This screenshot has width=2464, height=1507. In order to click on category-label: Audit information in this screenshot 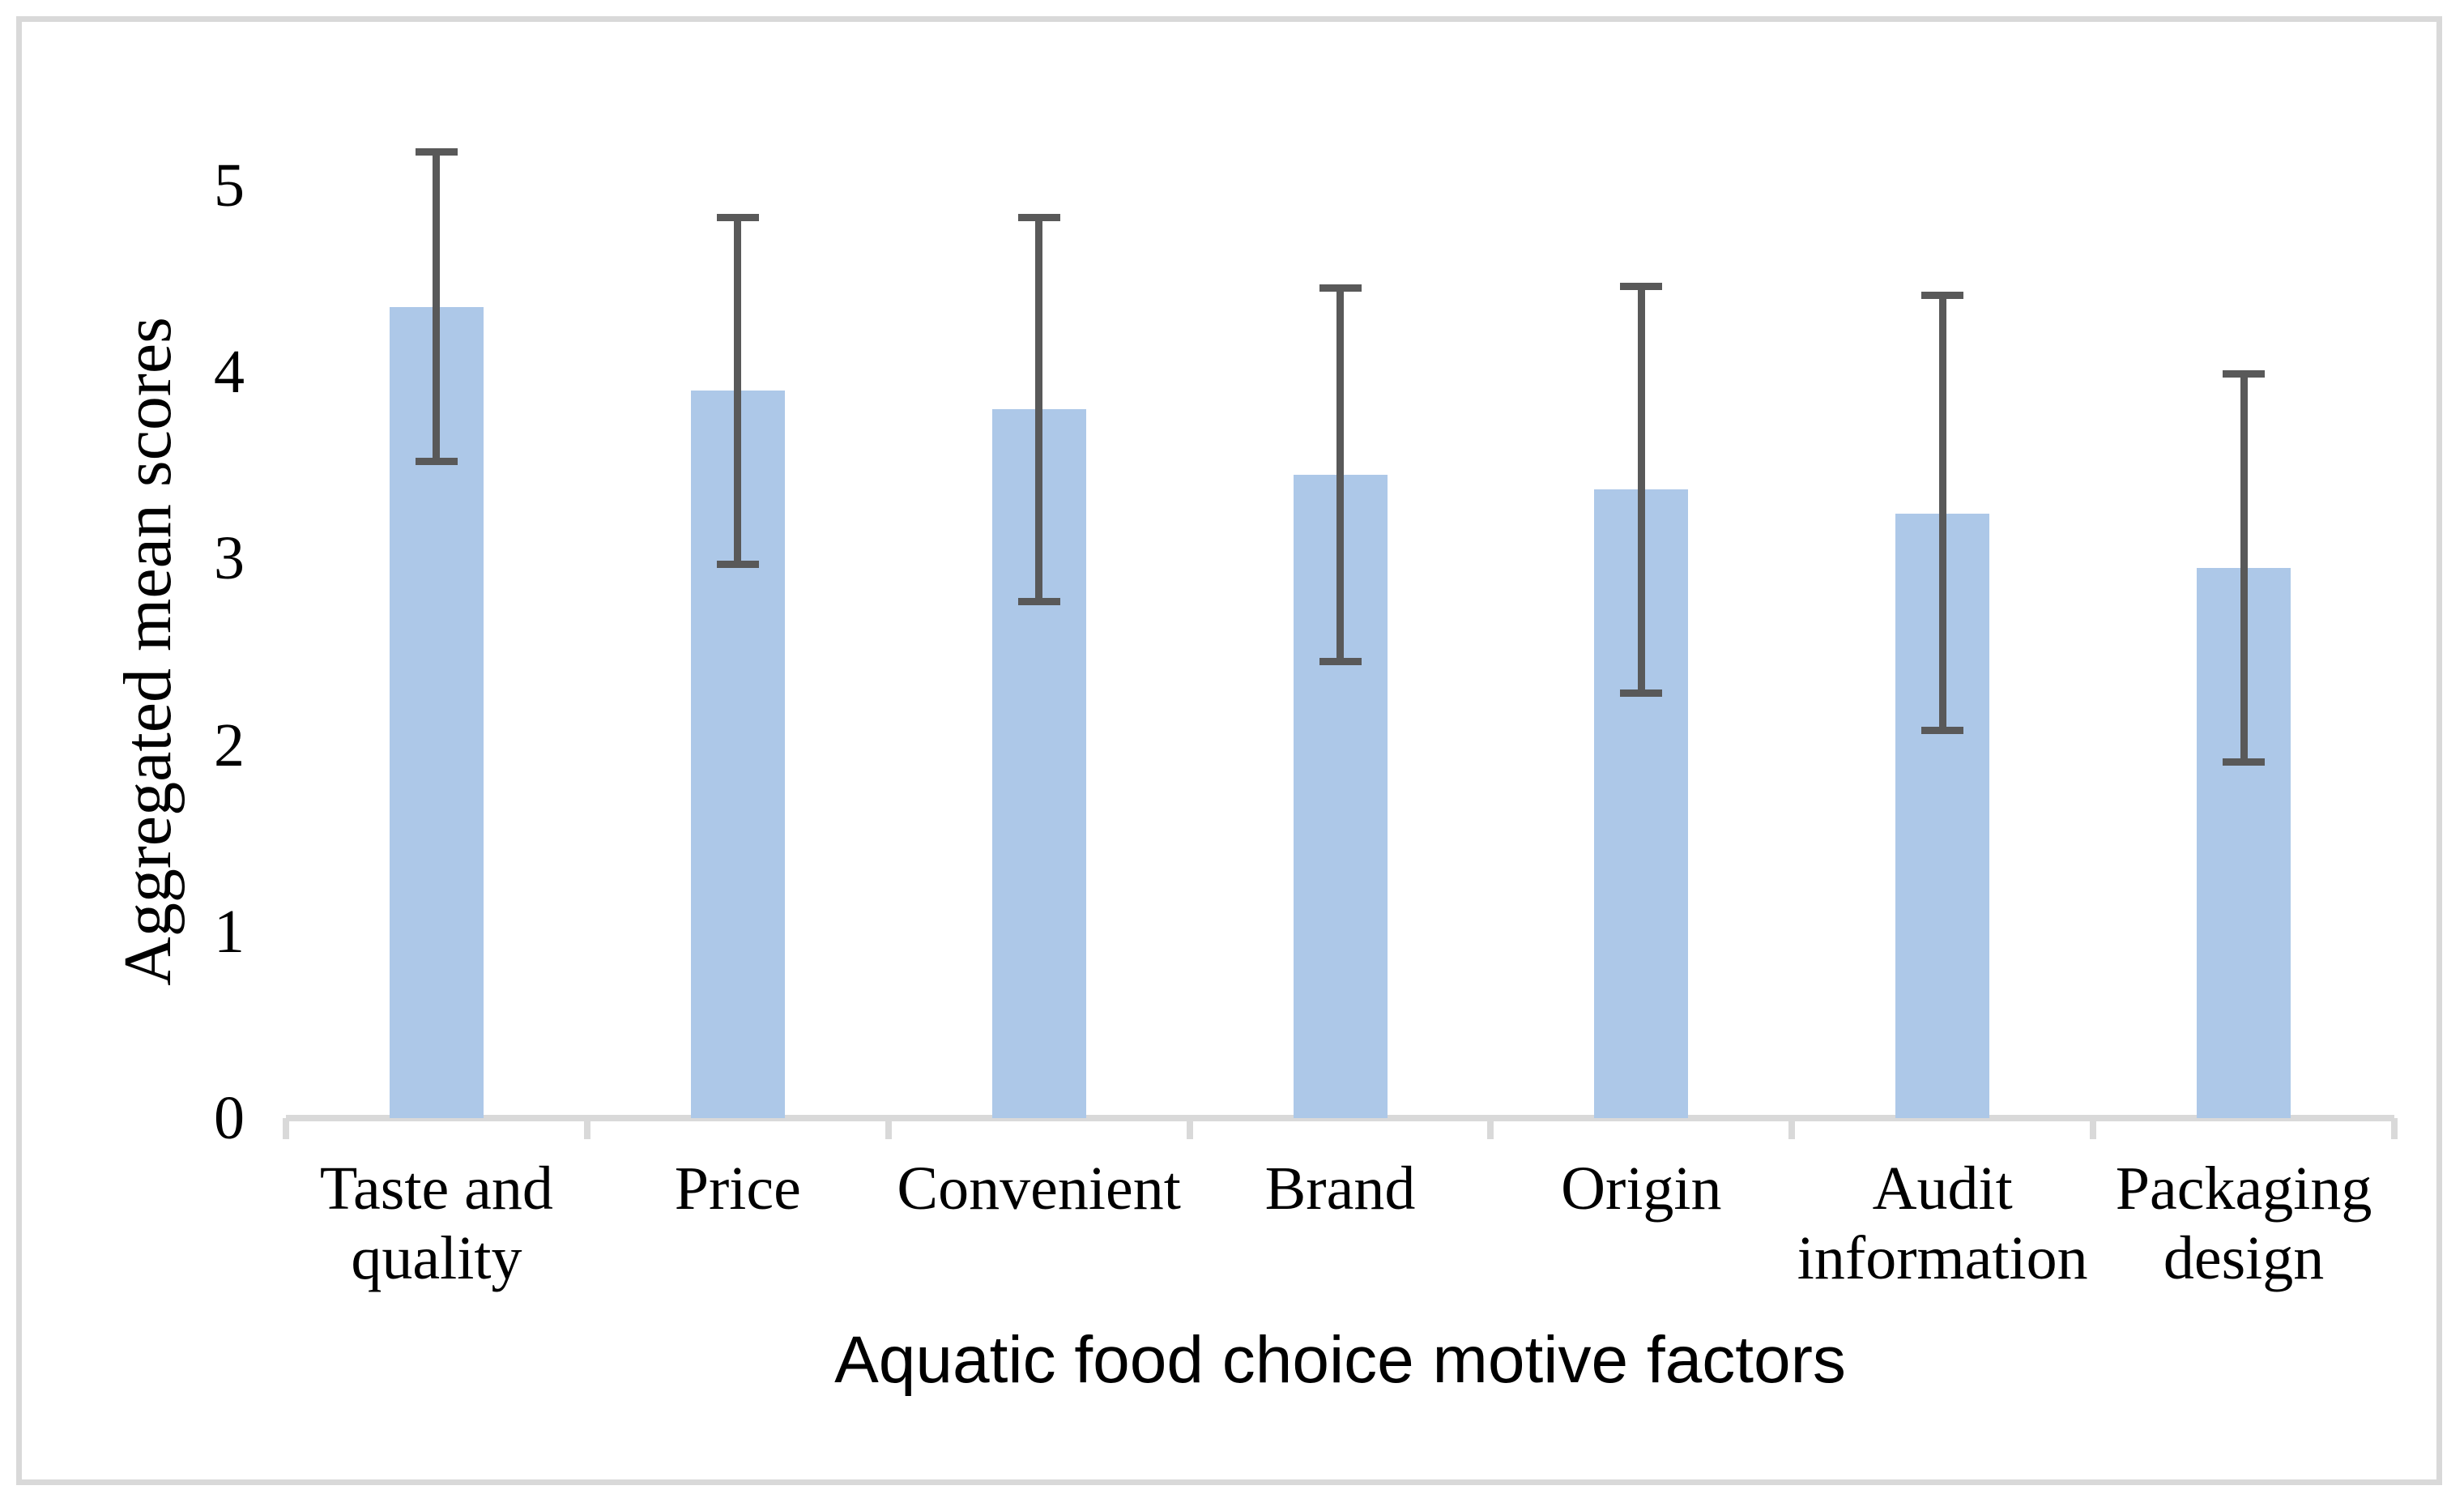, I will do `click(1942, 1223)`.